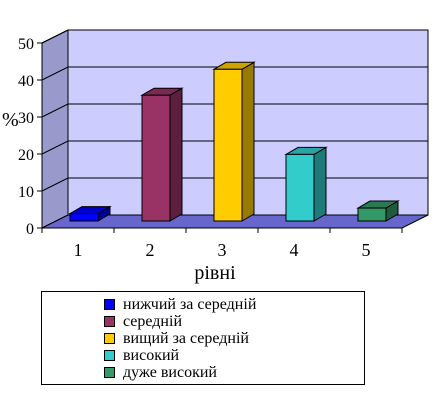 The image size is (435, 400). Describe the element at coordinates (294, 250) in the screenshot. I see `x-tick-label: 4` at that location.